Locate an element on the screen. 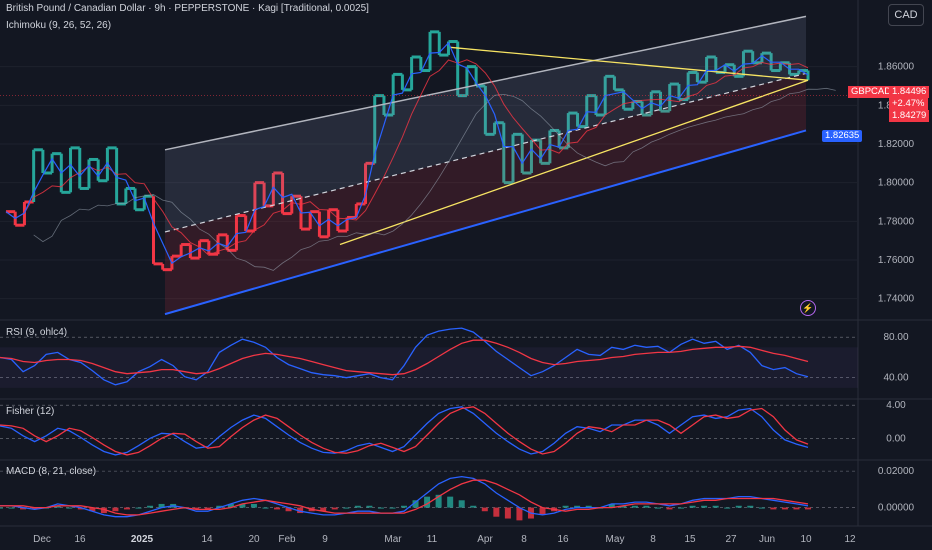  x-tick-label: 12 is located at coordinates (850, 539).